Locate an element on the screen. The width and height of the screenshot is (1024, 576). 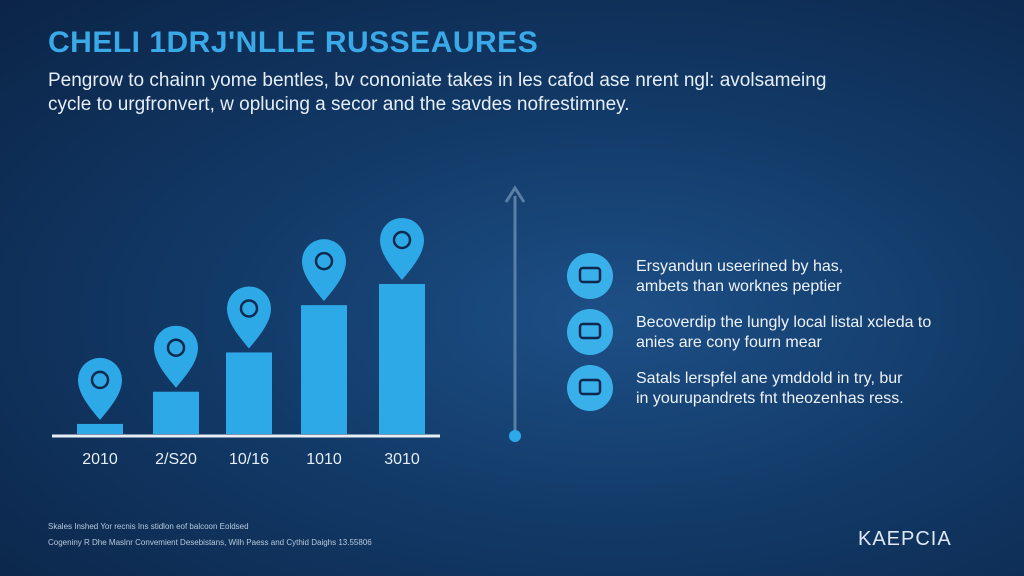
title: CHELI 1DRJ'NLLE RUSSEAURES is located at coordinates (293, 42).